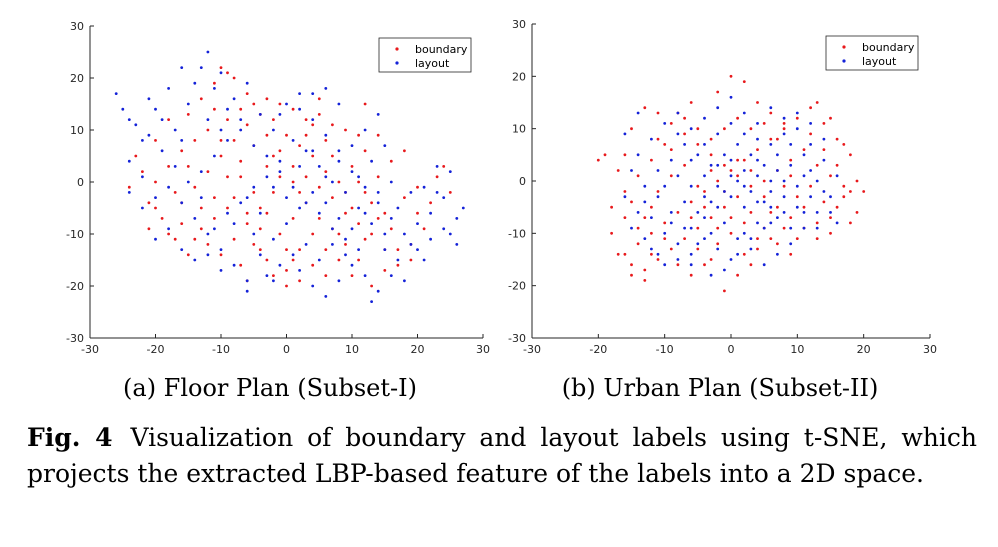 Image resolution: width=998 pixels, height=547 pixels. What do you see at coordinates (483, 349) in the screenshot?
I see `x-tick-label: 30` at bounding box center [483, 349].